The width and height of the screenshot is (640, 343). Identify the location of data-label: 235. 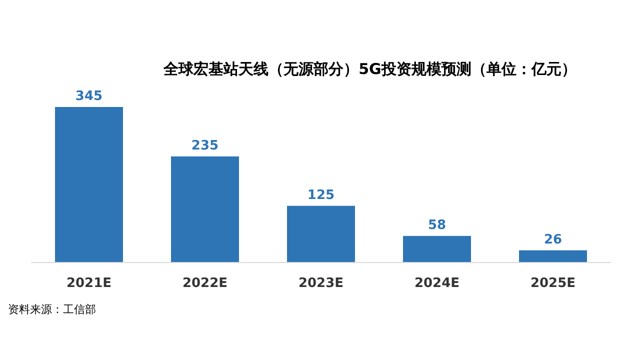
(205, 146).